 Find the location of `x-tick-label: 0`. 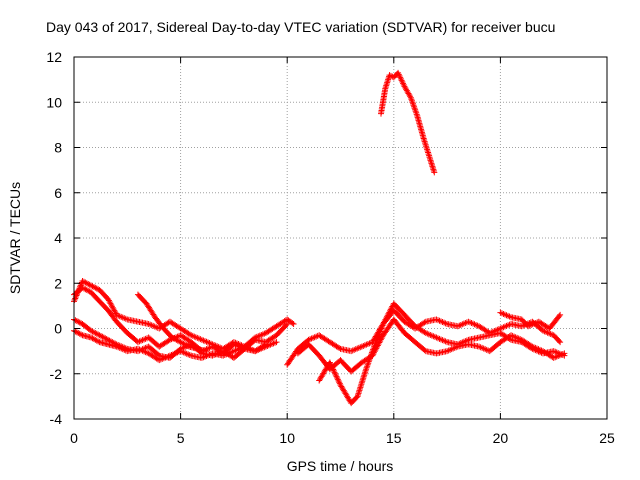

x-tick-label: 0 is located at coordinates (74, 438).